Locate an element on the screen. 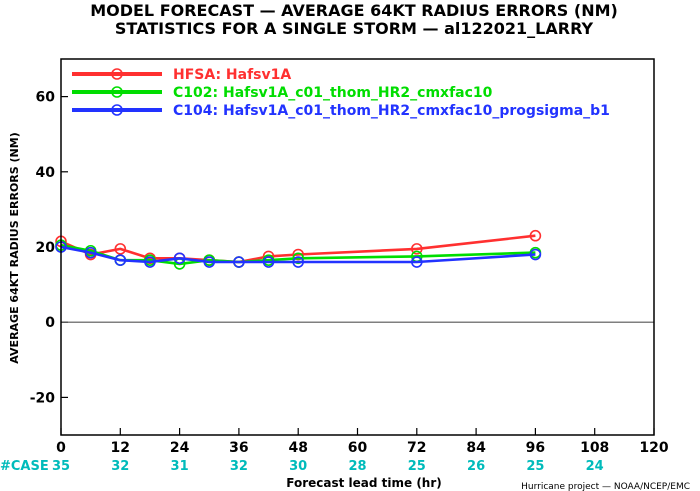  x-tick-label: 24 is located at coordinates (180, 448).